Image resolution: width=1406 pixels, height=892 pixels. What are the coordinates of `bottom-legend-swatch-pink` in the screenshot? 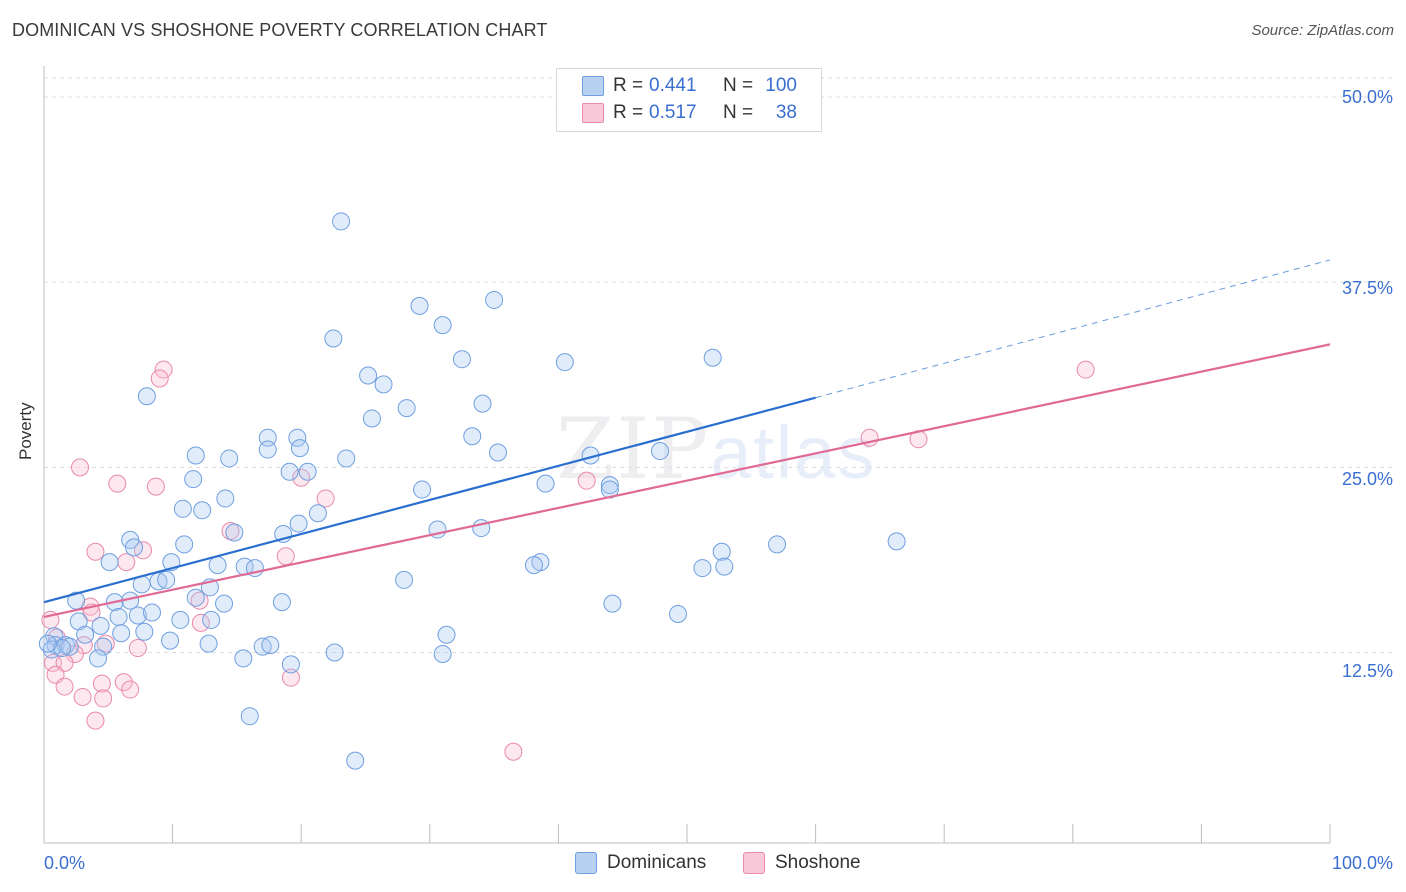 It's located at (754, 863).